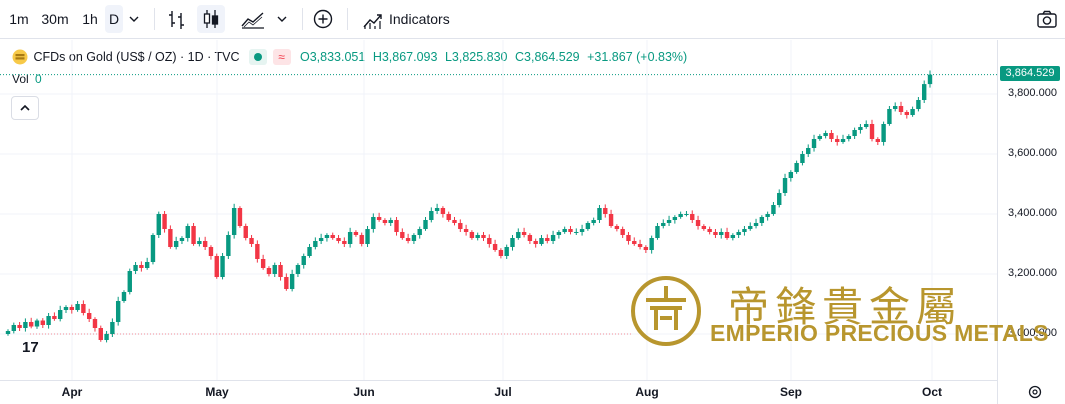  I want to click on chart-toolbar: 1m 30m 1h D Indicators, so click(532, 19).